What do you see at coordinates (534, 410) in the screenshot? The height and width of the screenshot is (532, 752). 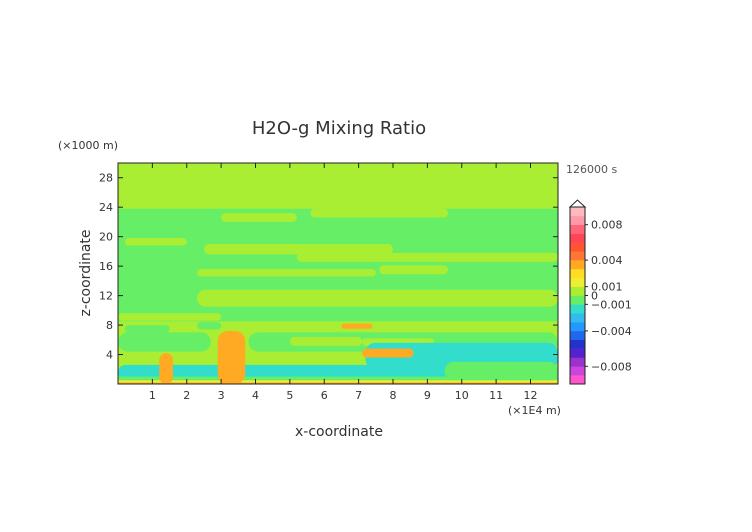 I see `x-unit-label: (×1E4 m)` at bounding box center [534, 410].